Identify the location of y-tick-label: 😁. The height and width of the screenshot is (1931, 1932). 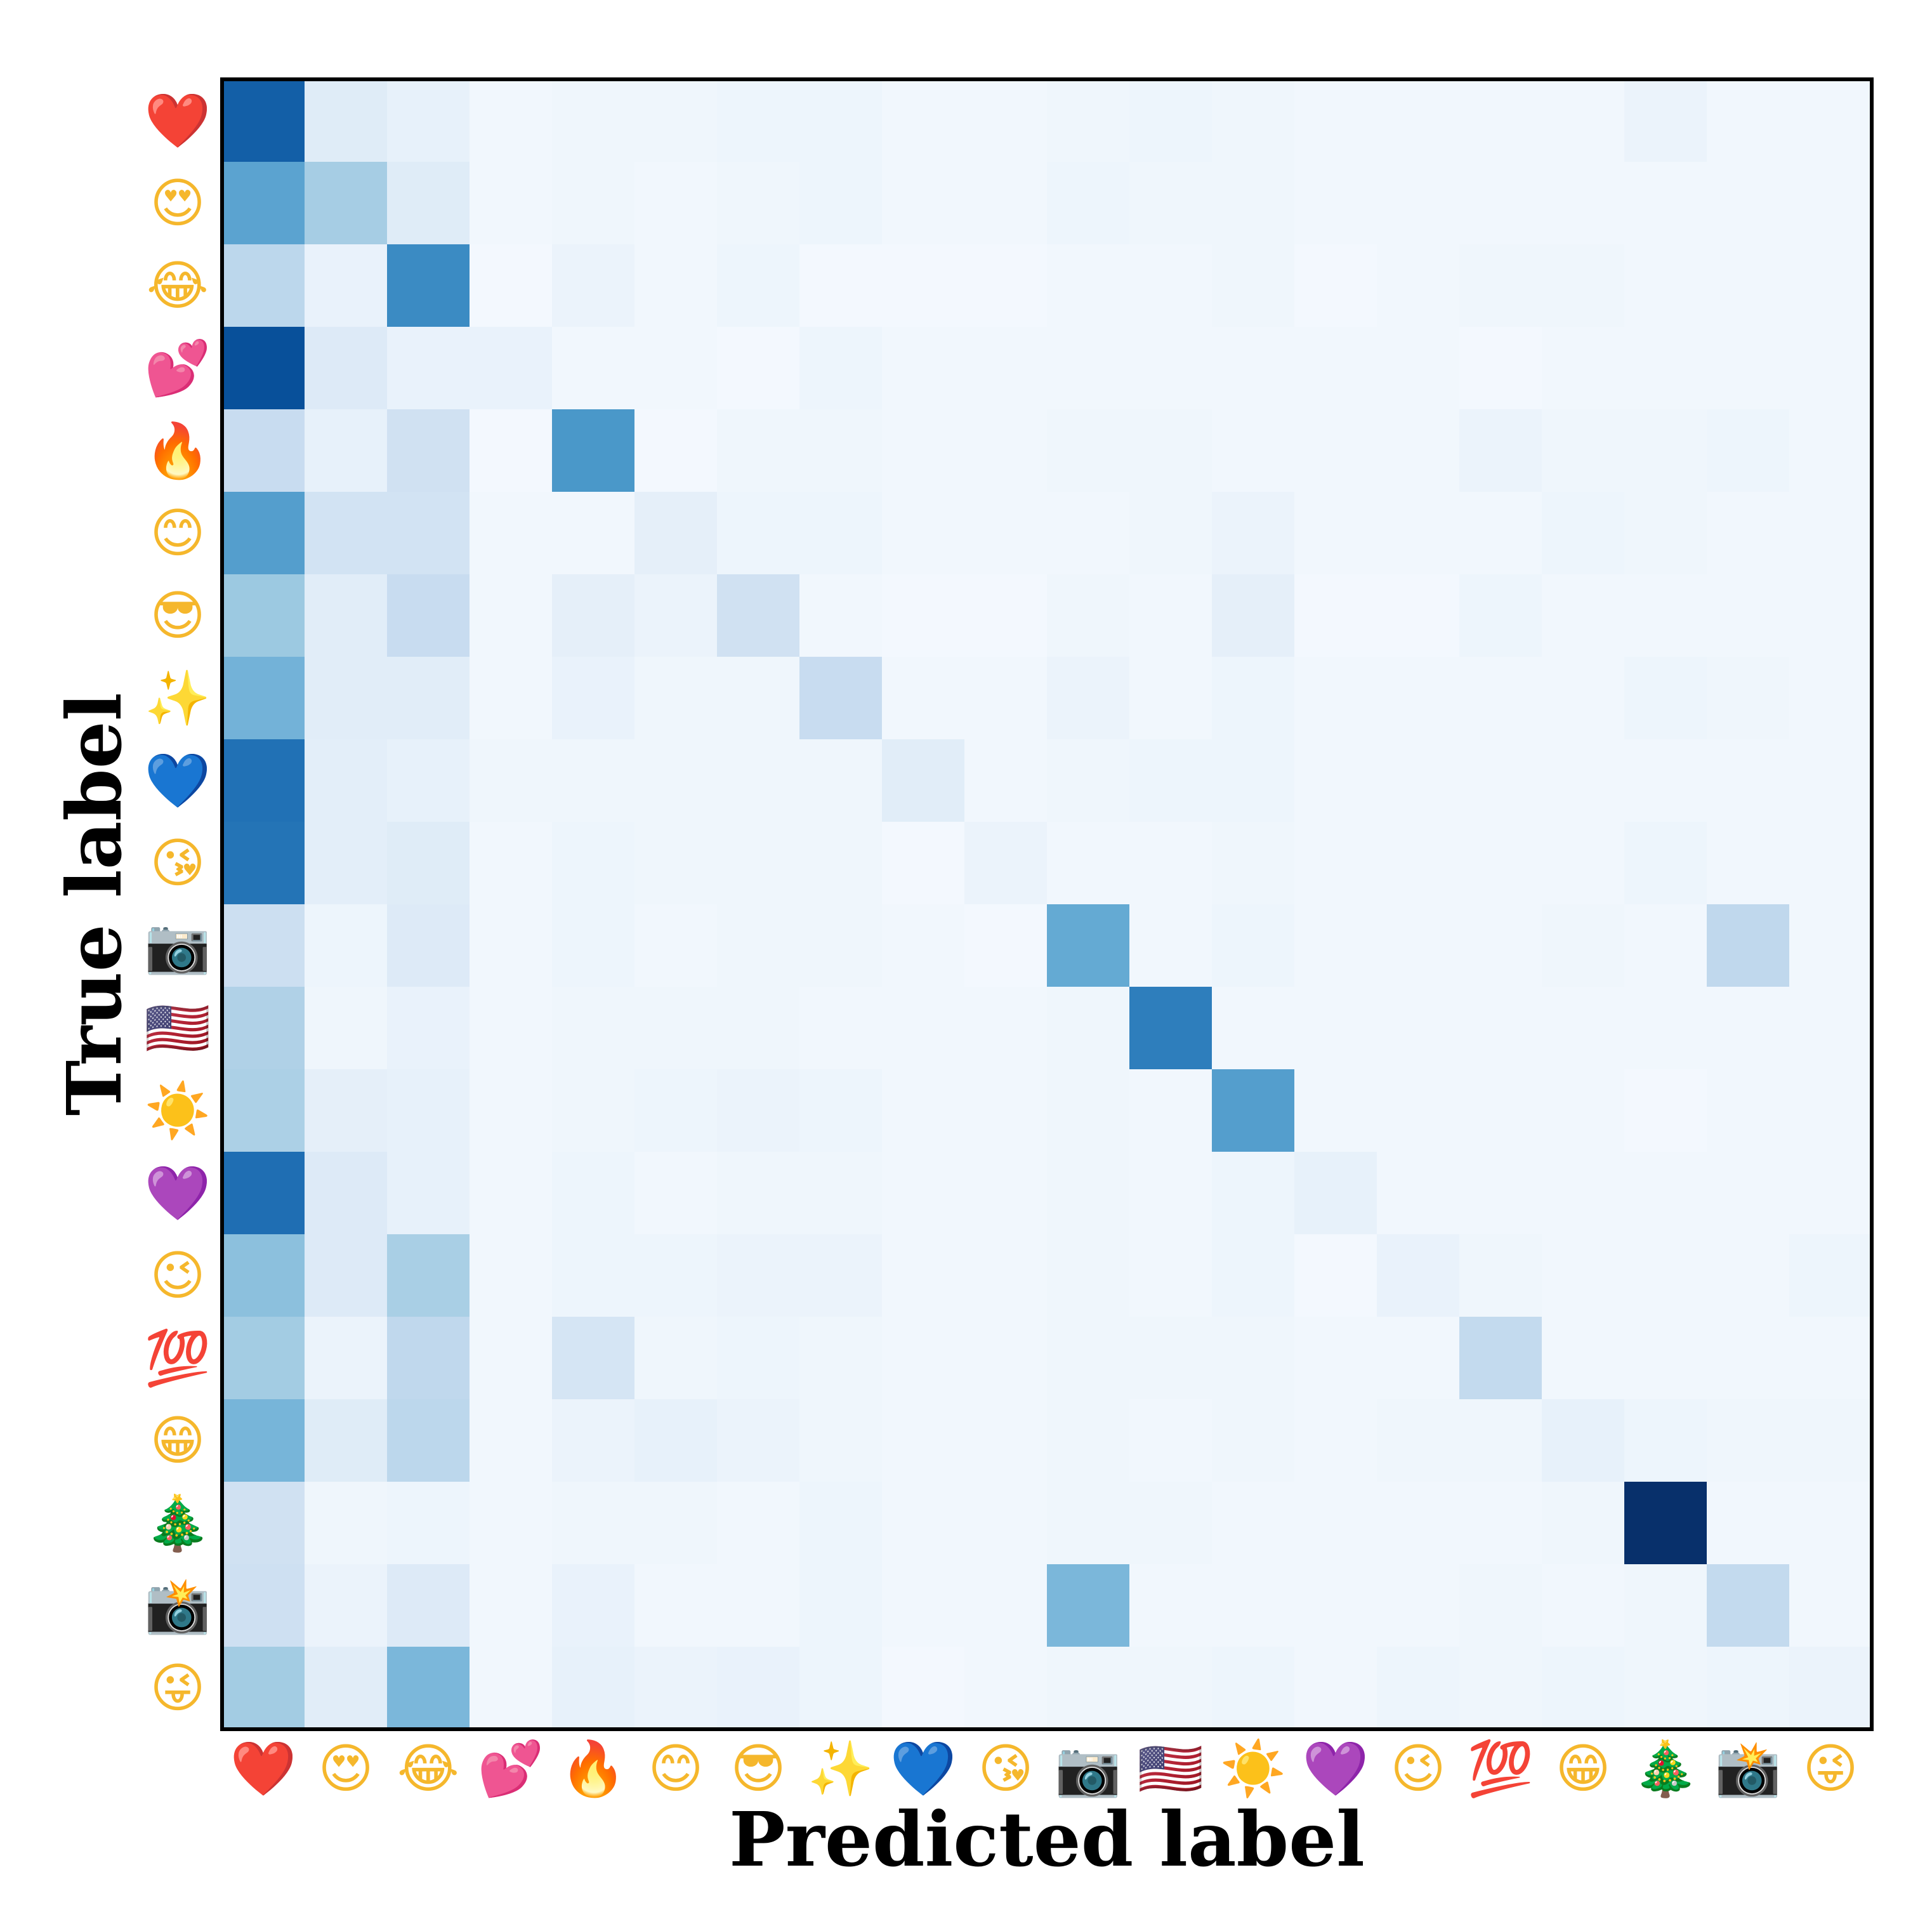
(178, 1440).